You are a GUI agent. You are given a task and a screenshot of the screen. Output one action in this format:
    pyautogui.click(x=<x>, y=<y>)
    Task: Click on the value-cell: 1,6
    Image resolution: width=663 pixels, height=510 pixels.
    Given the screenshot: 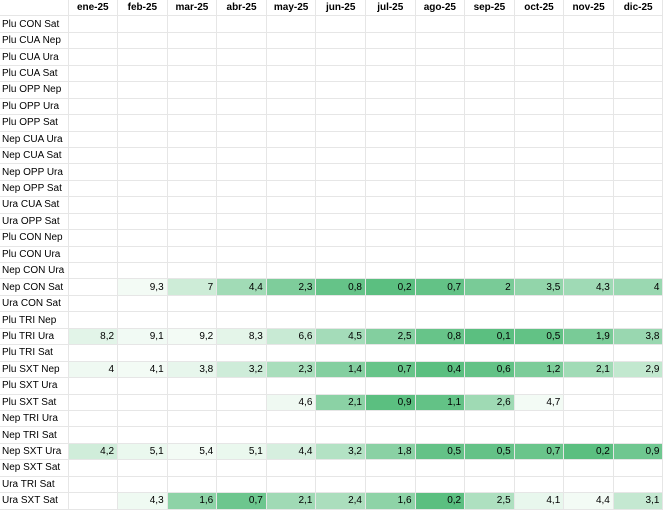 What is the action you would take?
    pyautogui.click(x=192, y=501)
    